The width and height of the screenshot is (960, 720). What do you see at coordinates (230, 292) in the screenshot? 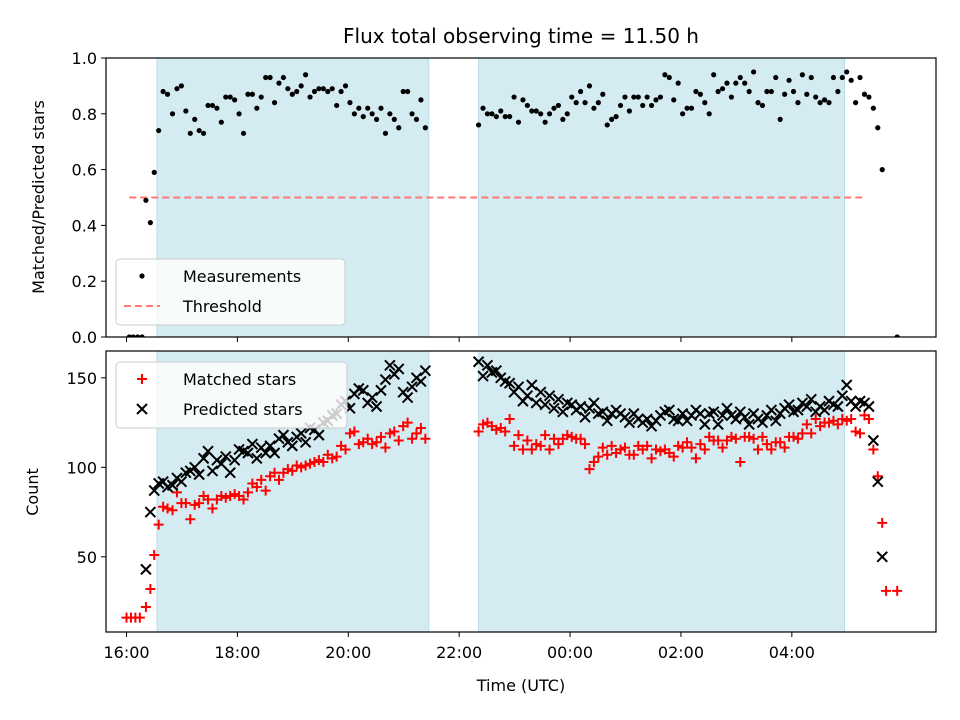
I see `legend-box` at bounding box center [230, 292].